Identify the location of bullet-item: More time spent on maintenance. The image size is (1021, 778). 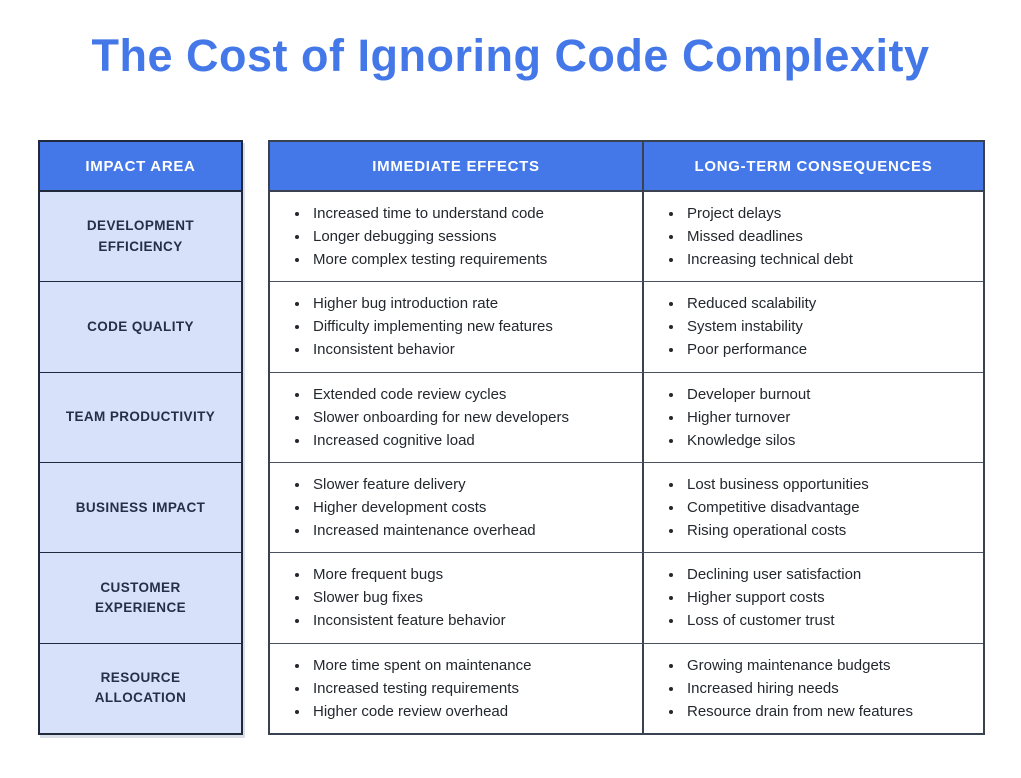
(420, 665).